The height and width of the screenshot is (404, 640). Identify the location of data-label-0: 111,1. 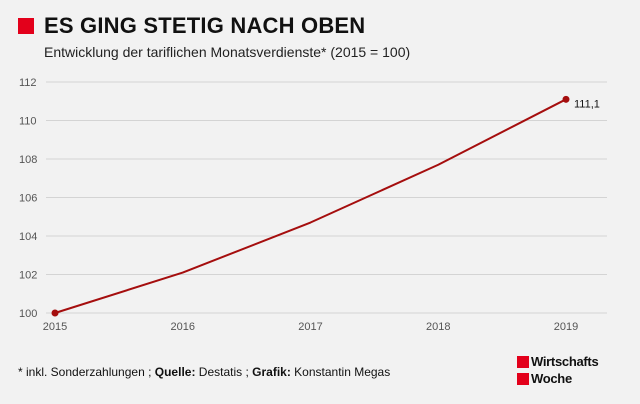
(587, 104).